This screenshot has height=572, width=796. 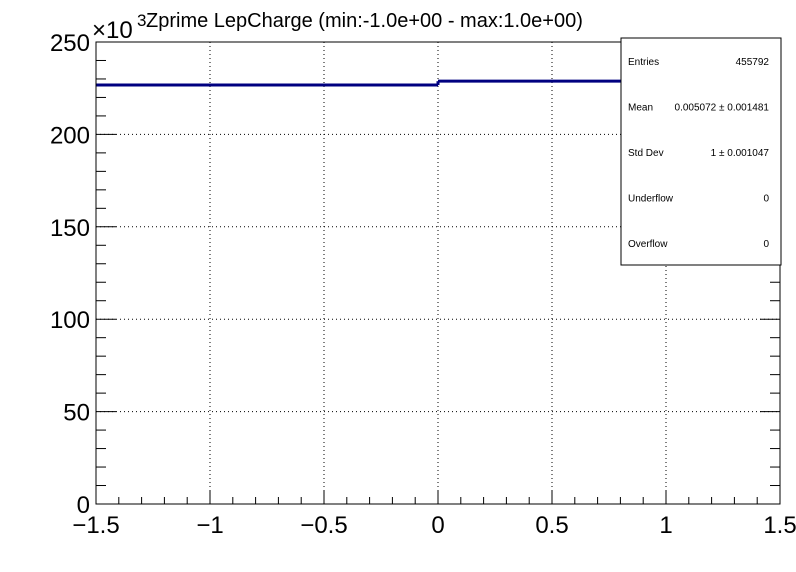 What do you see at coordinates (437, 525) in the screenshot?
I see `x-tick-label: 0` at bounding box center [437, 525].